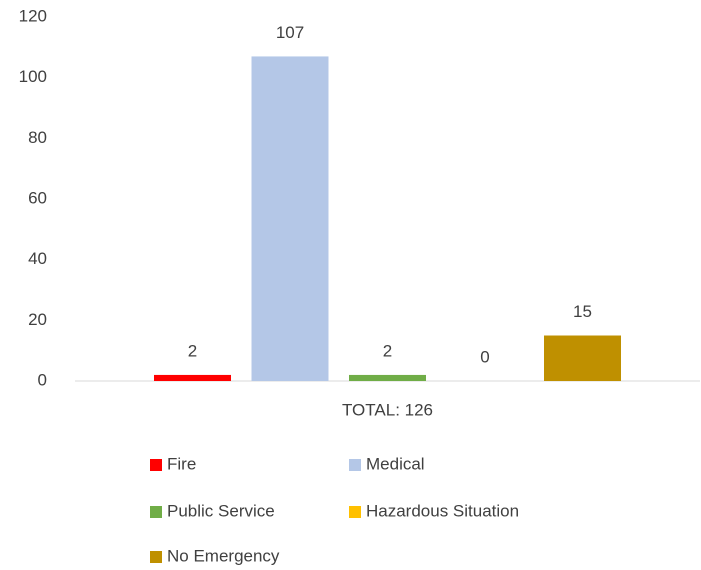  What do you see at coordinates (37, 258) in the screenshot?
I see `y-tick-label: 40` at bounding box center [37, 258].